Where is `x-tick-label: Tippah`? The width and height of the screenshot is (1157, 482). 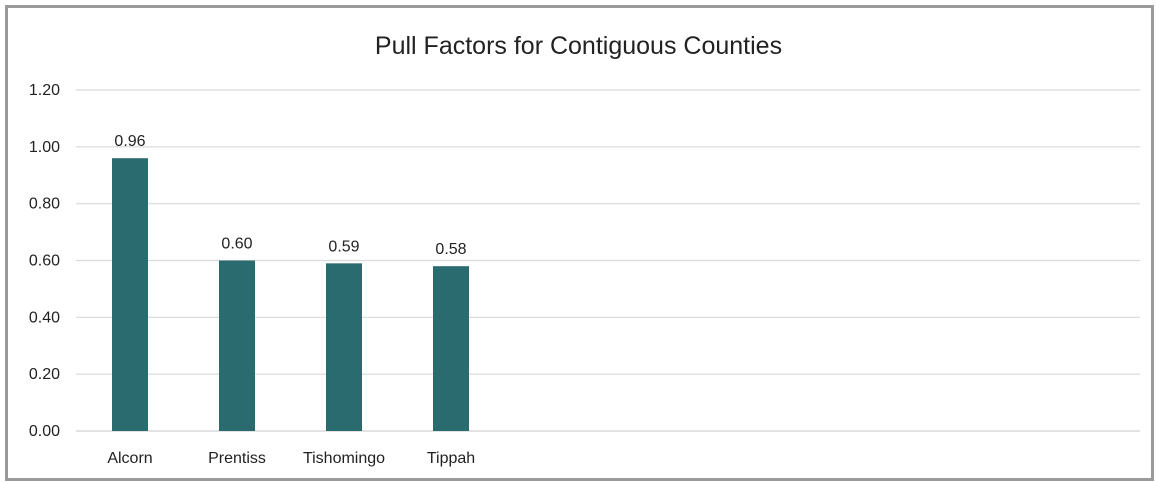
x-tick-label: Tippah is located at coordinates (451, 458).